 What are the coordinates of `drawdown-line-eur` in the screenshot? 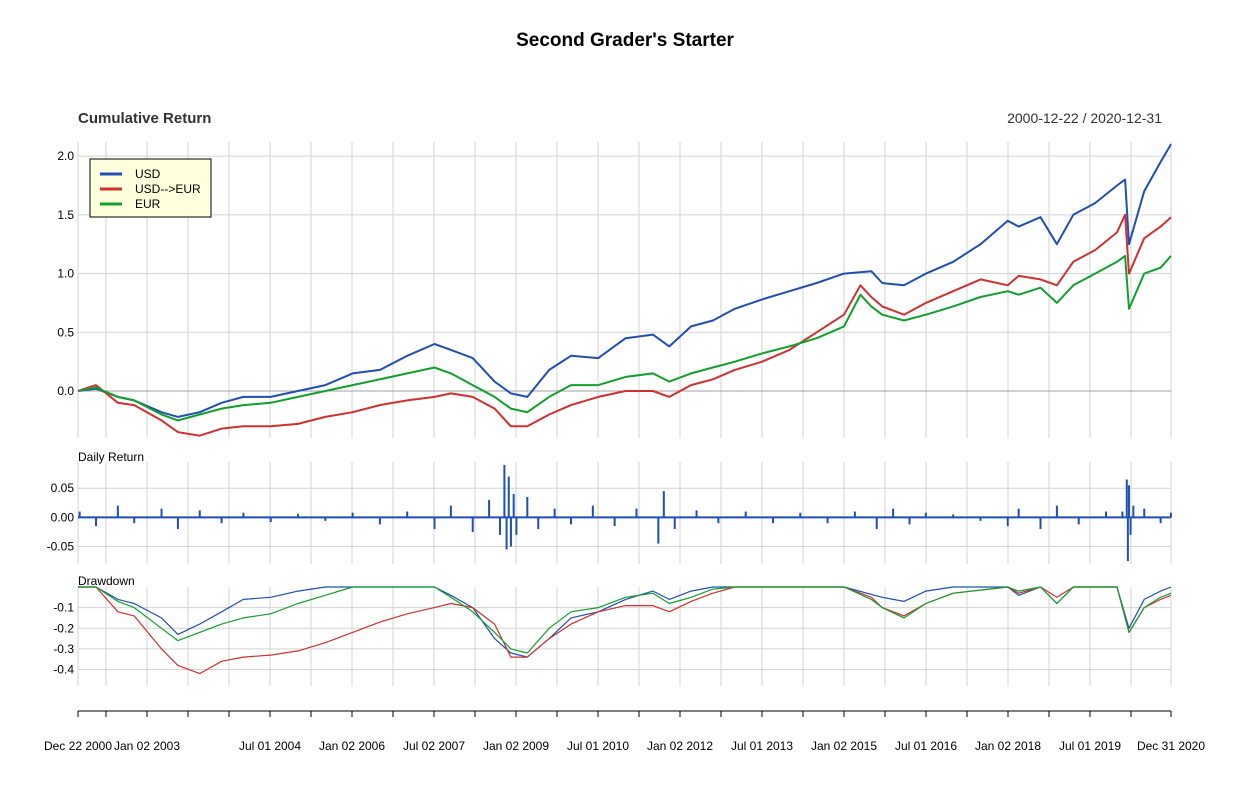 It's located at (625, 620).